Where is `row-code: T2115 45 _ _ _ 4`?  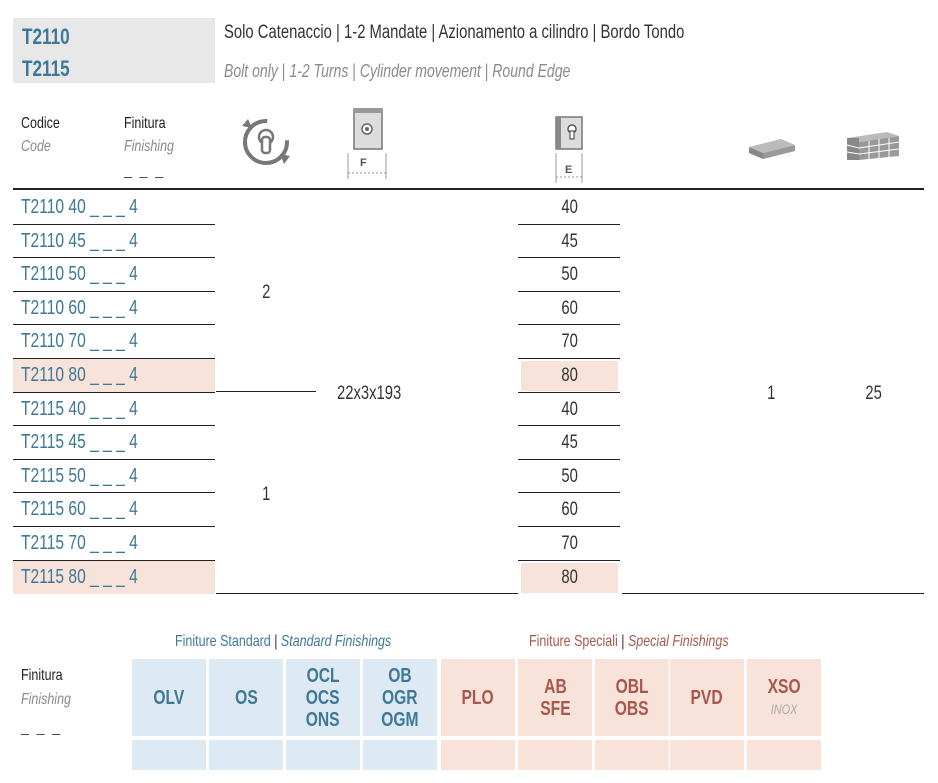
row-code: T2115 45 _ _ _ 4 is located at coordinates (79, 442).